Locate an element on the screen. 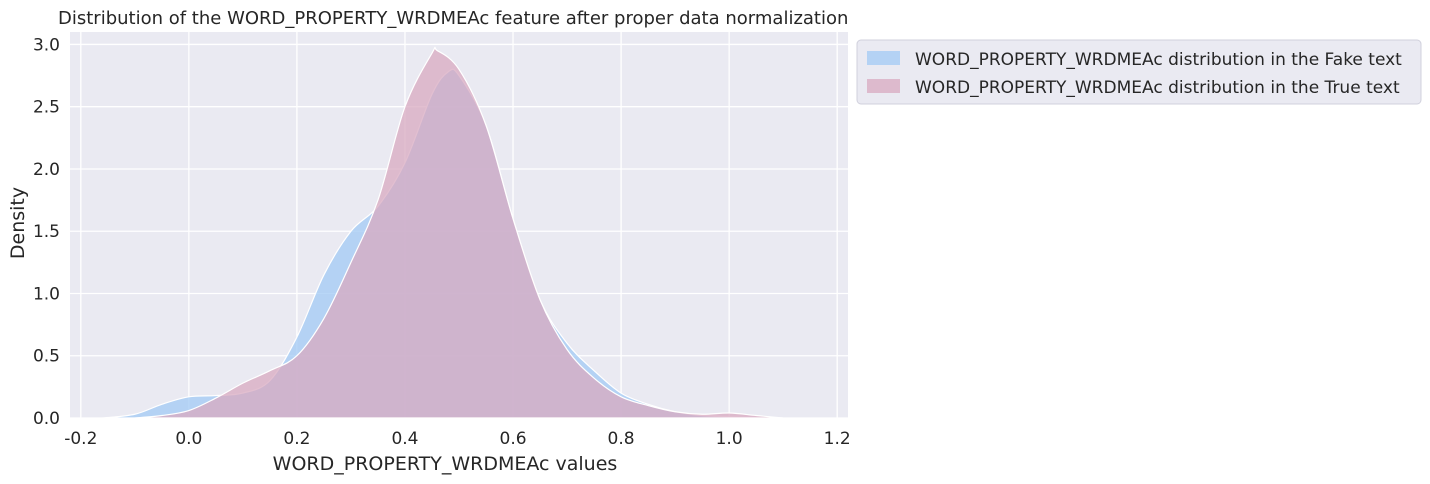 This screenshot has width=1430, height=484. y-tick-label: 1.0 is located at coordinates (46, 294).